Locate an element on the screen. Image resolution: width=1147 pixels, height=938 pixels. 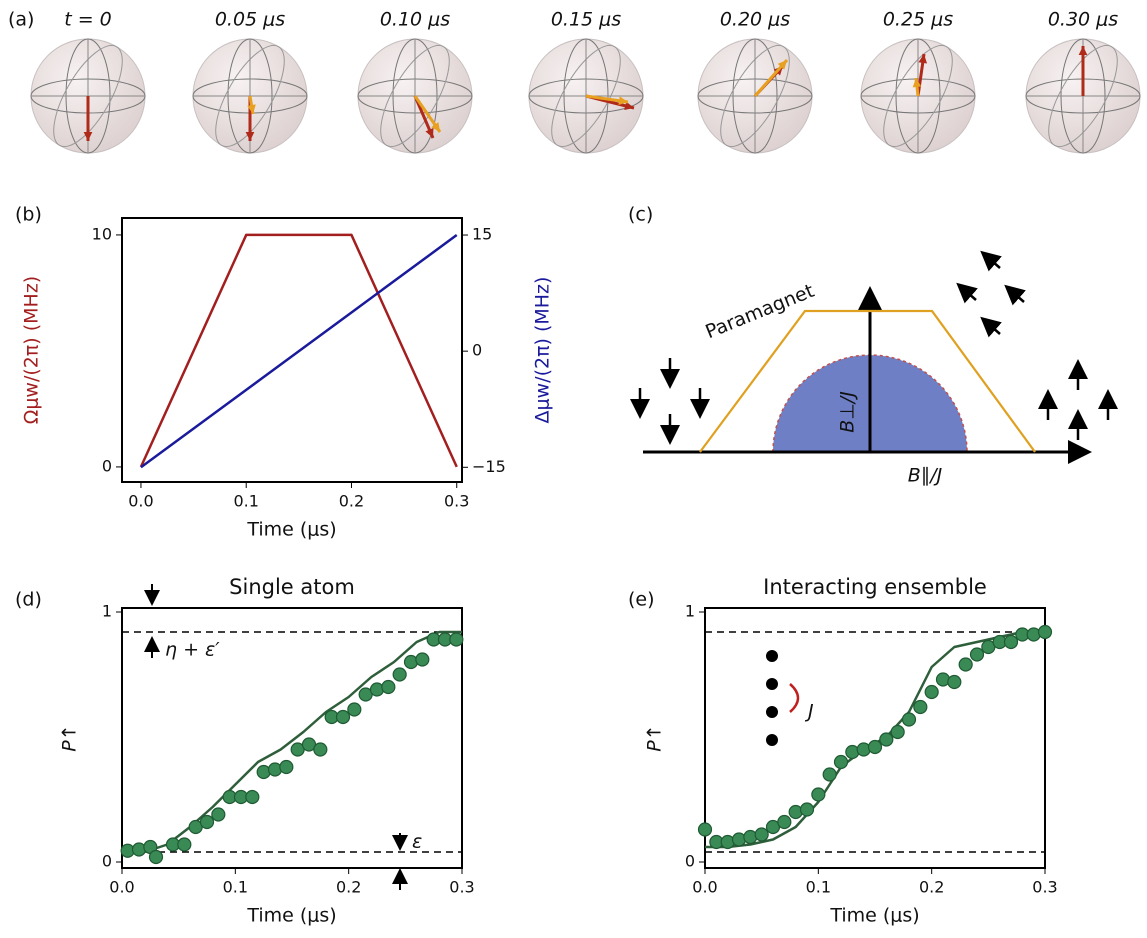
time-label: 0.30 μs is located at coordinates (1083, 20).